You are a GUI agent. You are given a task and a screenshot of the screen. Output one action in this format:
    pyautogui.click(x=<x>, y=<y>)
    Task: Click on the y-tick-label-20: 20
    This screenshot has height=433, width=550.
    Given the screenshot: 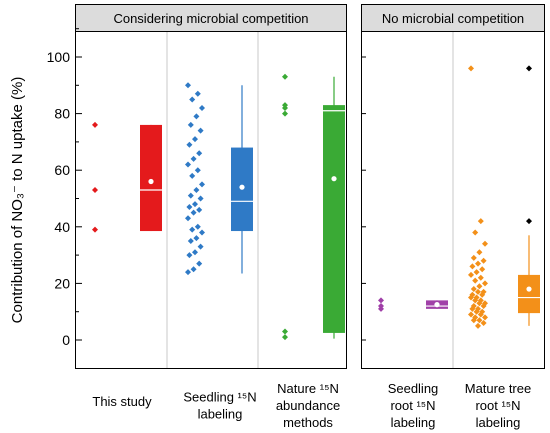 What is the action you would take?
    pyautogui.click(x=62, y=283)
    